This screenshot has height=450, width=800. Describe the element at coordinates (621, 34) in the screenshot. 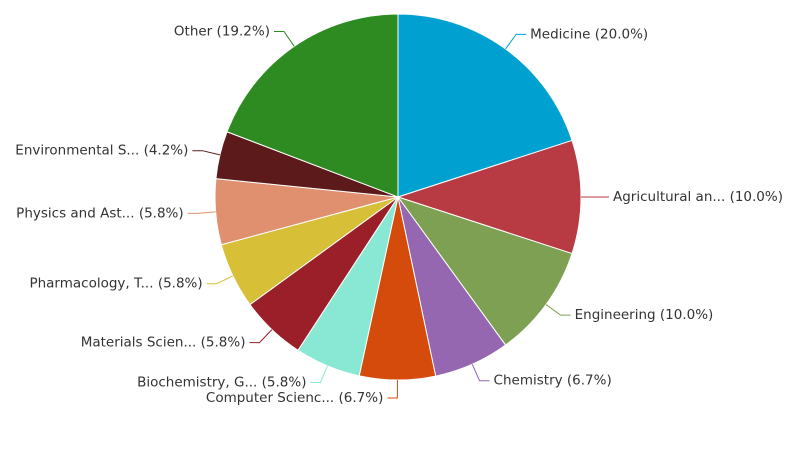

I see `slice-value-label: (20.0%)` at that location.